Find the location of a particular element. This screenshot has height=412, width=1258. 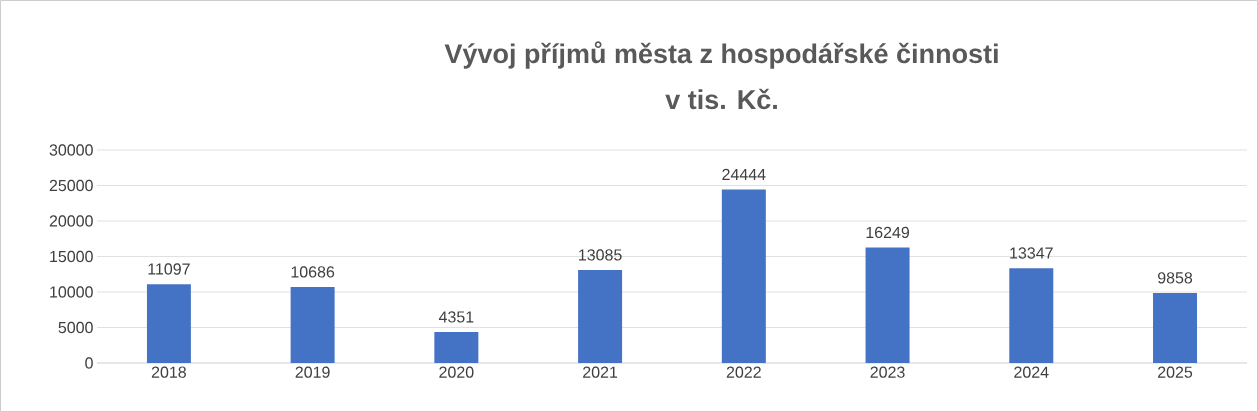

chart-title: Vývoj příjmů města z hospodářské činnosti is located at coordinates (721, 55).